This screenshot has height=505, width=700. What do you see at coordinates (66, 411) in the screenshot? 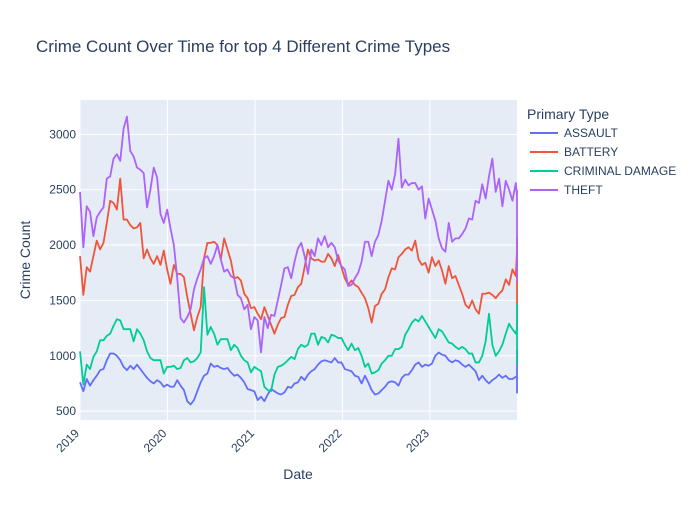
I see `y-tick-label: 500` at bounding box center [66, 411].